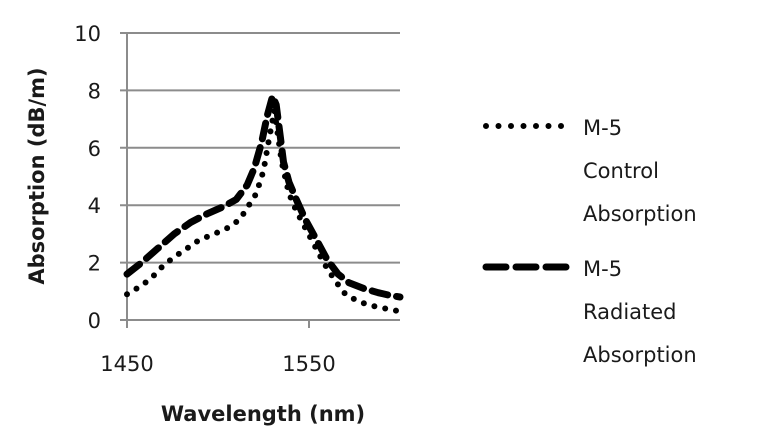  What do you see at coordinates (37, 175) in the screenshot?
I see `y-axis-title: Absorption (dB/m)` at bounding box center [37, 175].